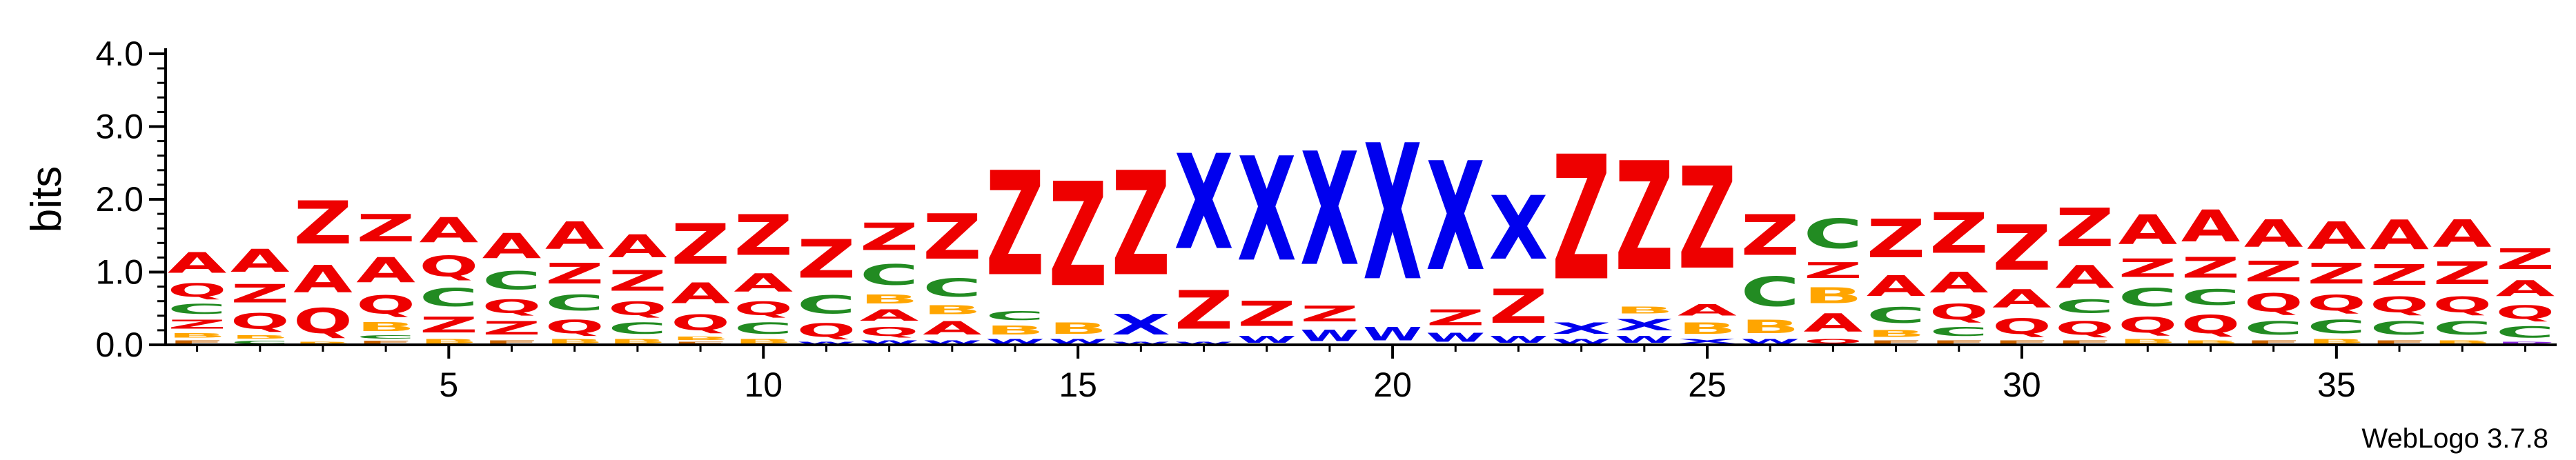 This screenshot has width=2576, height=460. What do you see at coordinates (2336, 385) in the screenshot?
I see `x-tick-label: 35` at bounding box center [2336, 385].